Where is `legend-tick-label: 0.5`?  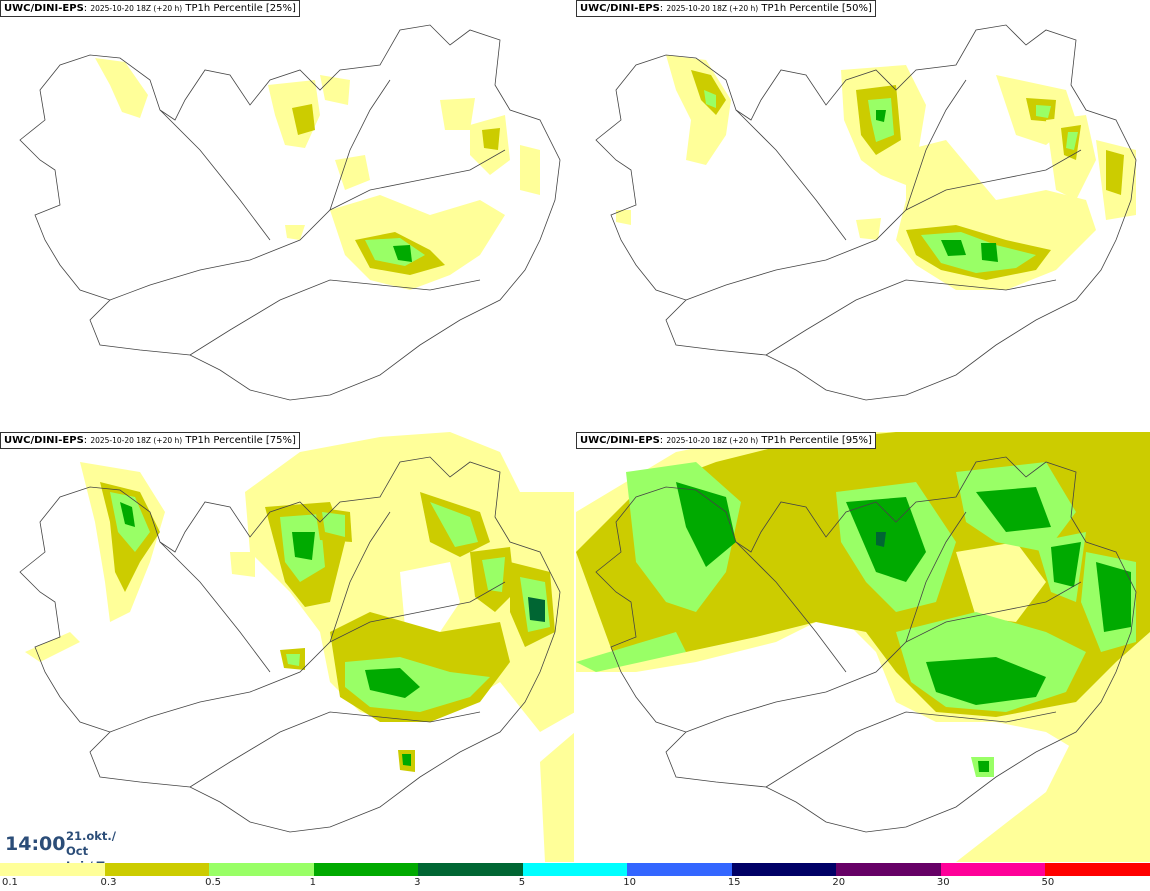
legend-tick-label: 0.5 is located at coordinates (213, 882).